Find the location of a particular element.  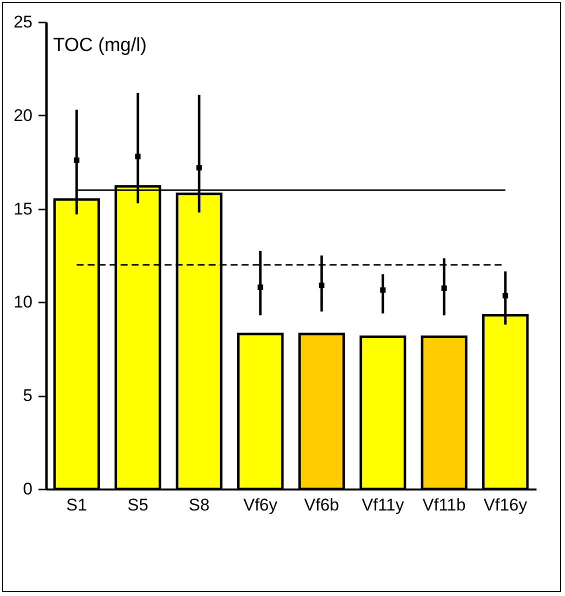

x-tick-label: Vf11y is located at coordinates (383, 505).